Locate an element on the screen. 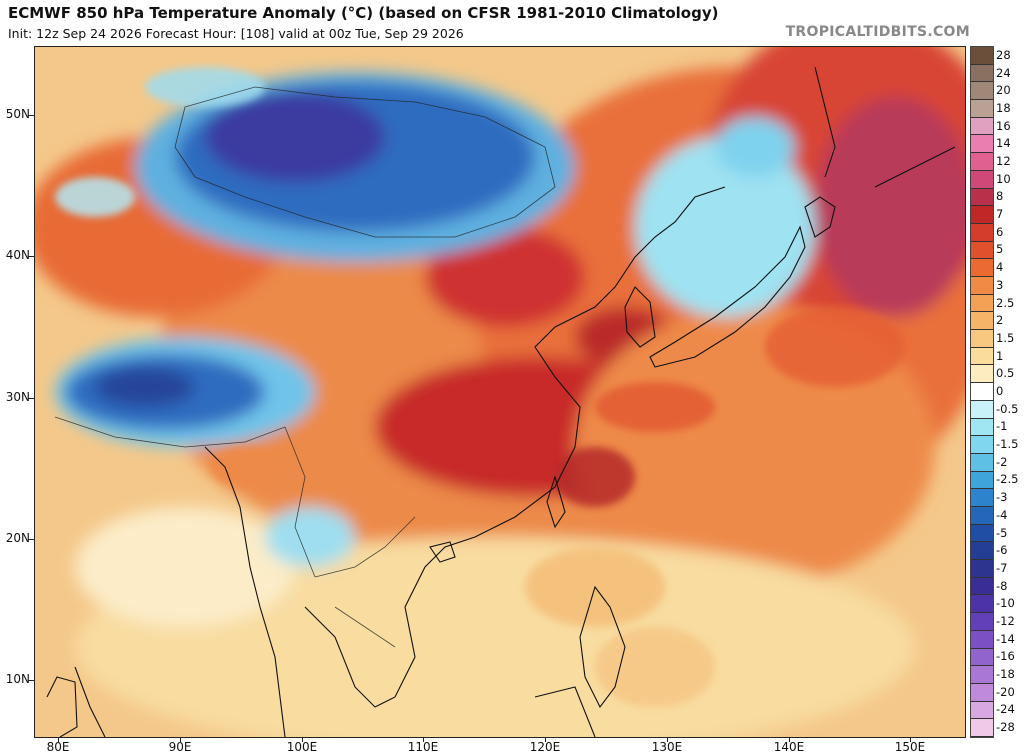  lon-label-140e: 140E is located at coordinates (789, 747).